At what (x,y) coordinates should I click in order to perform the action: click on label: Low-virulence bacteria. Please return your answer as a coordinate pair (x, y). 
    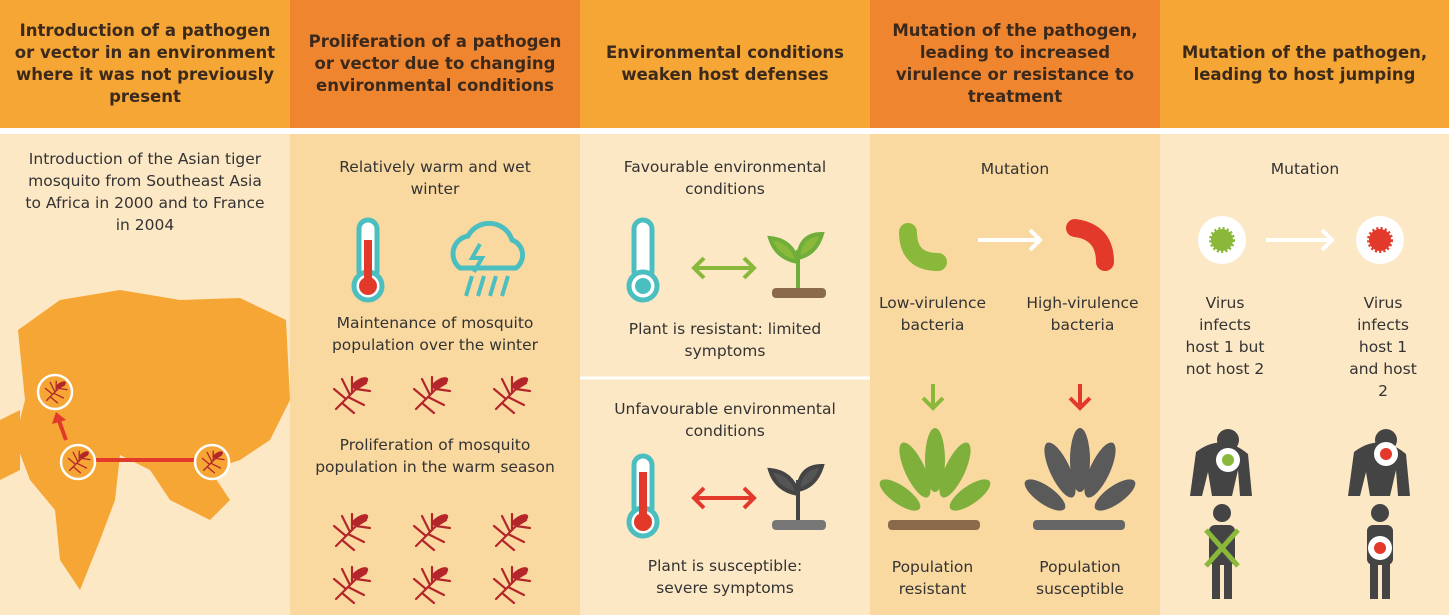
    Looking at the image, I should click on (932, 314).